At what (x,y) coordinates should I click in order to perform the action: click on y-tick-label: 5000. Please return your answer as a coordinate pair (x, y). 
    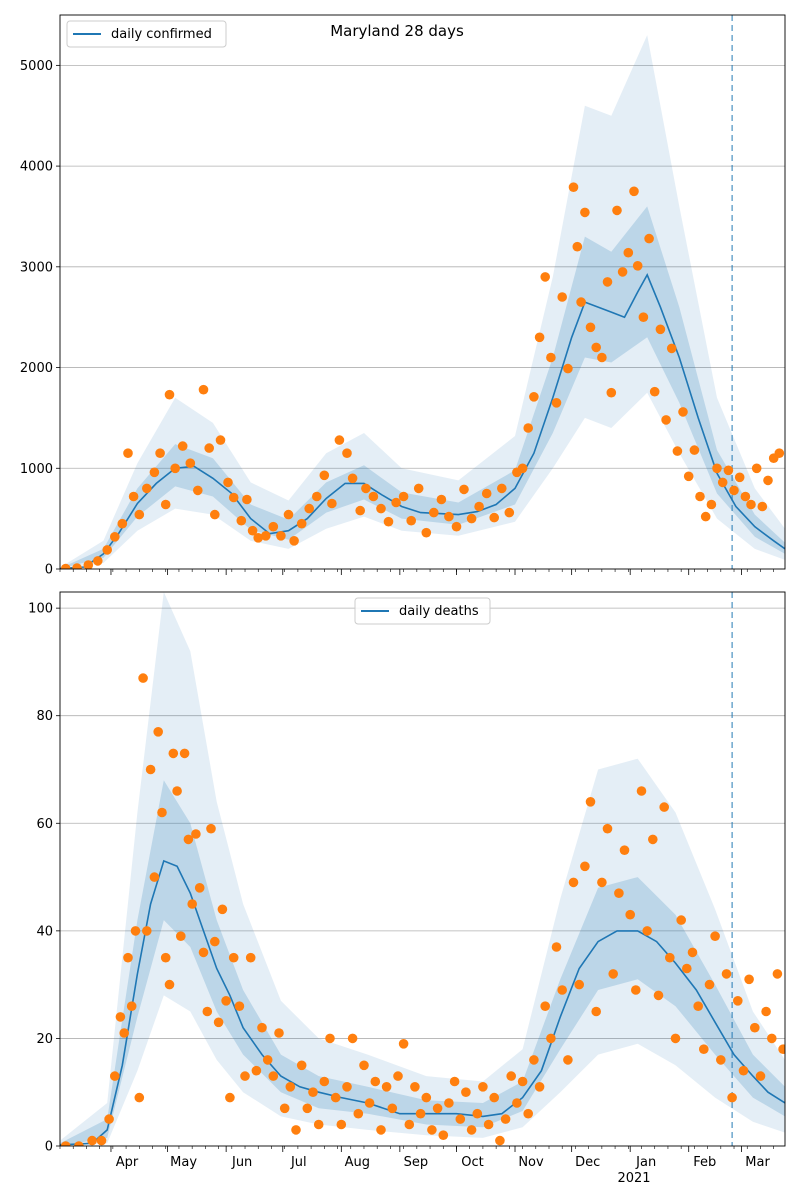
    Looking at the image, I should click on (36, 66).